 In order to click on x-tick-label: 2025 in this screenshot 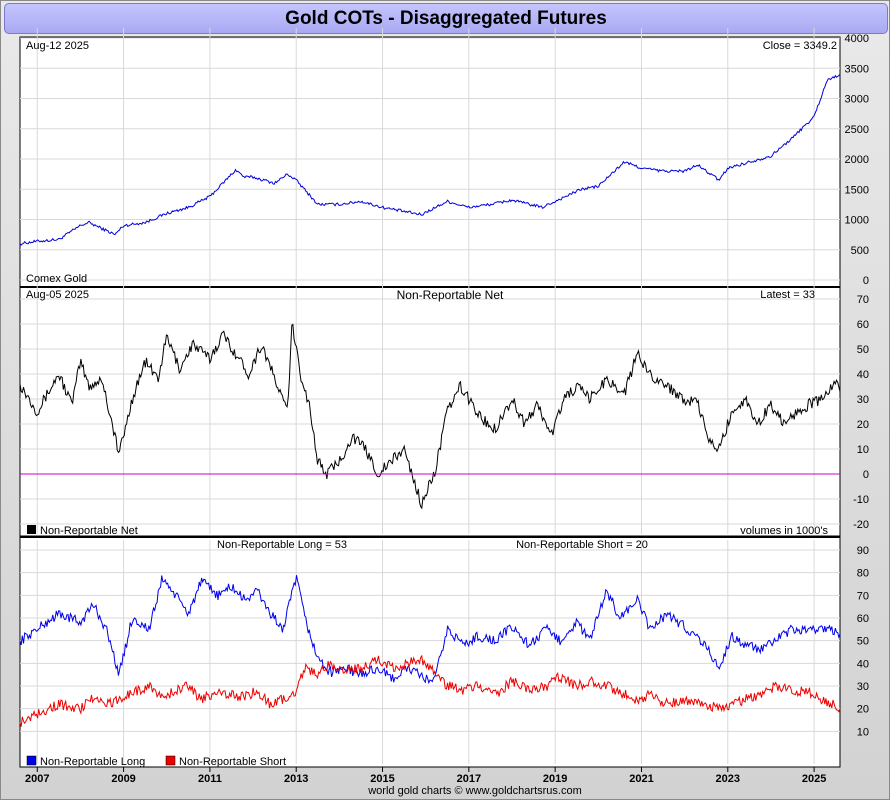, I will do `click(814, 779)`.